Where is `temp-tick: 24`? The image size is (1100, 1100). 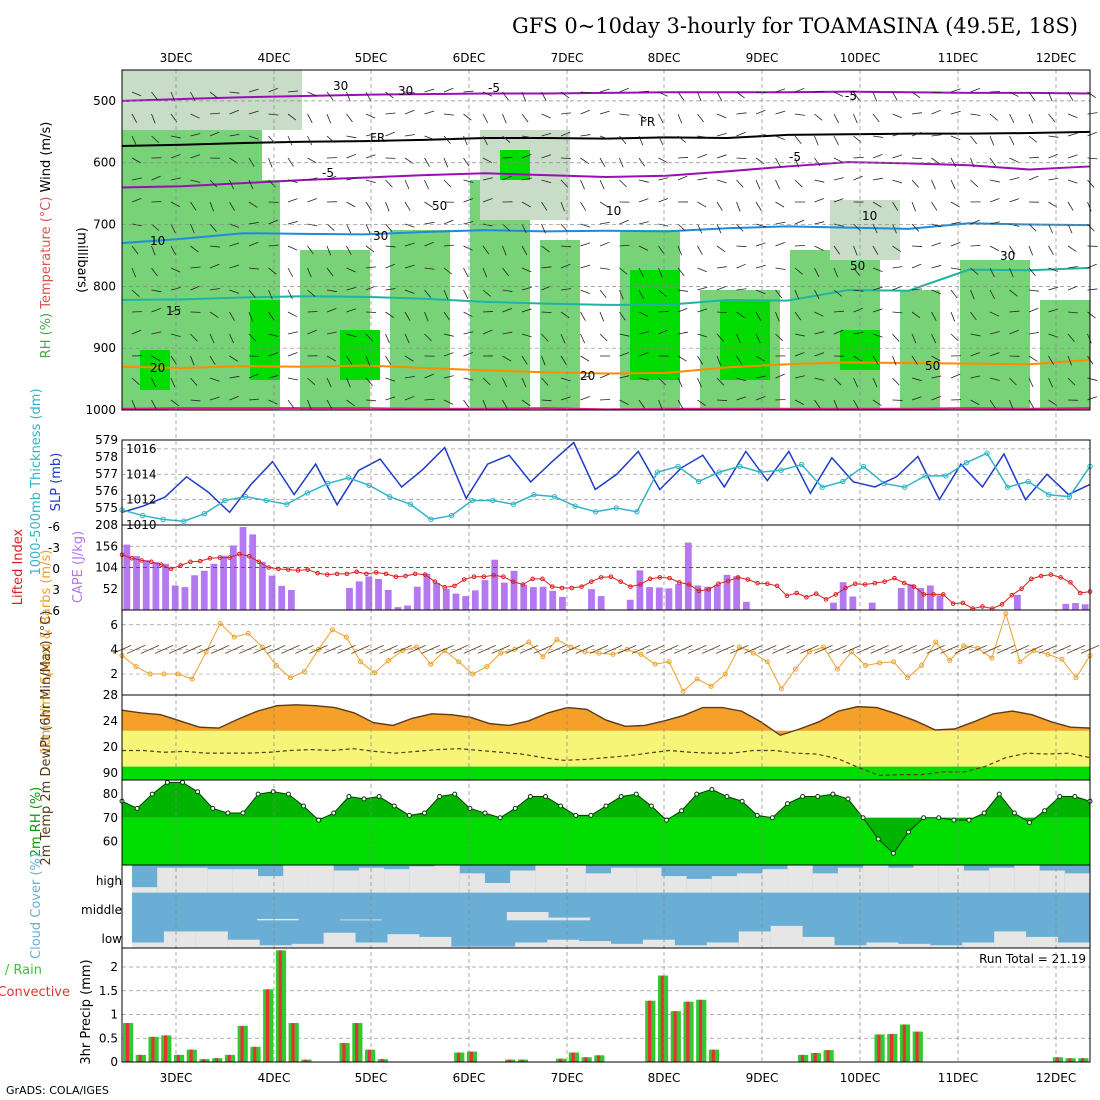
temp-tick: 24 is located at coordinates (110, 721).